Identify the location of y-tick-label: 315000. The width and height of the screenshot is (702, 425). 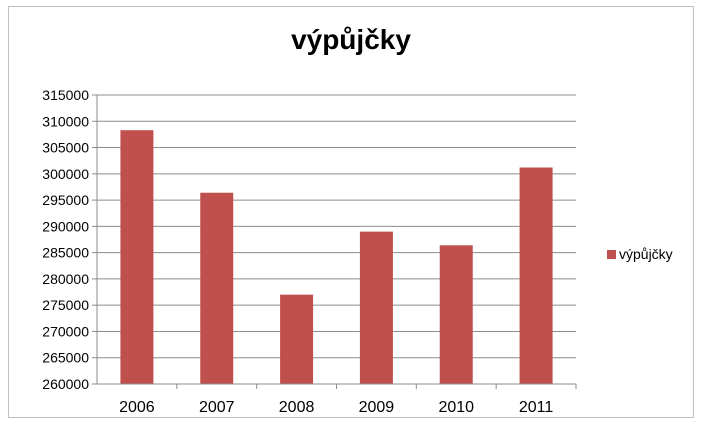
(65, 95).